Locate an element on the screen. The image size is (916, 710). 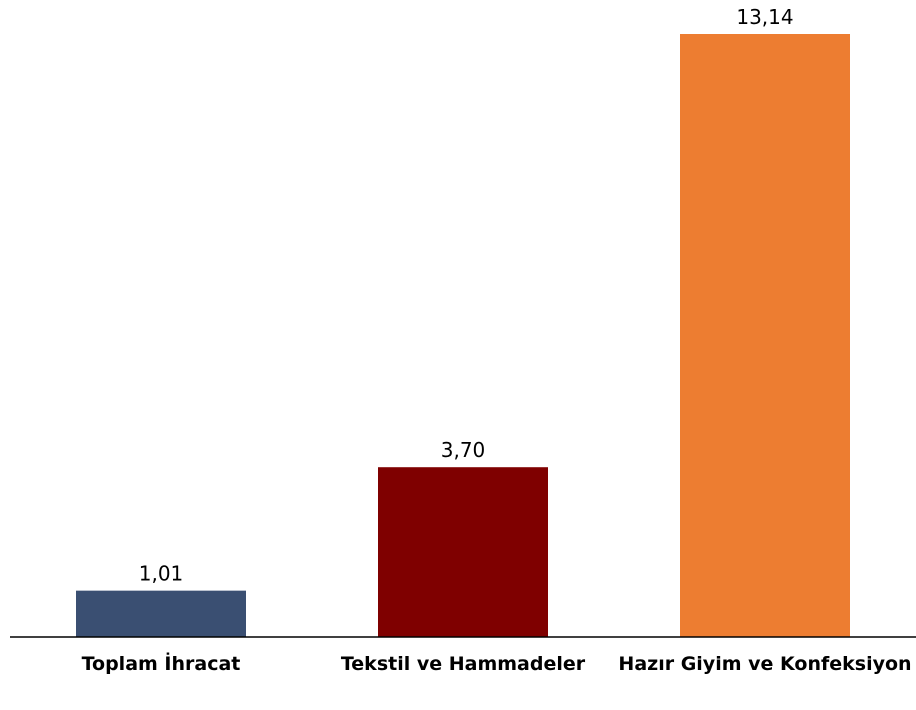
data-label: 1,01 is located at coordinates (161, 574).